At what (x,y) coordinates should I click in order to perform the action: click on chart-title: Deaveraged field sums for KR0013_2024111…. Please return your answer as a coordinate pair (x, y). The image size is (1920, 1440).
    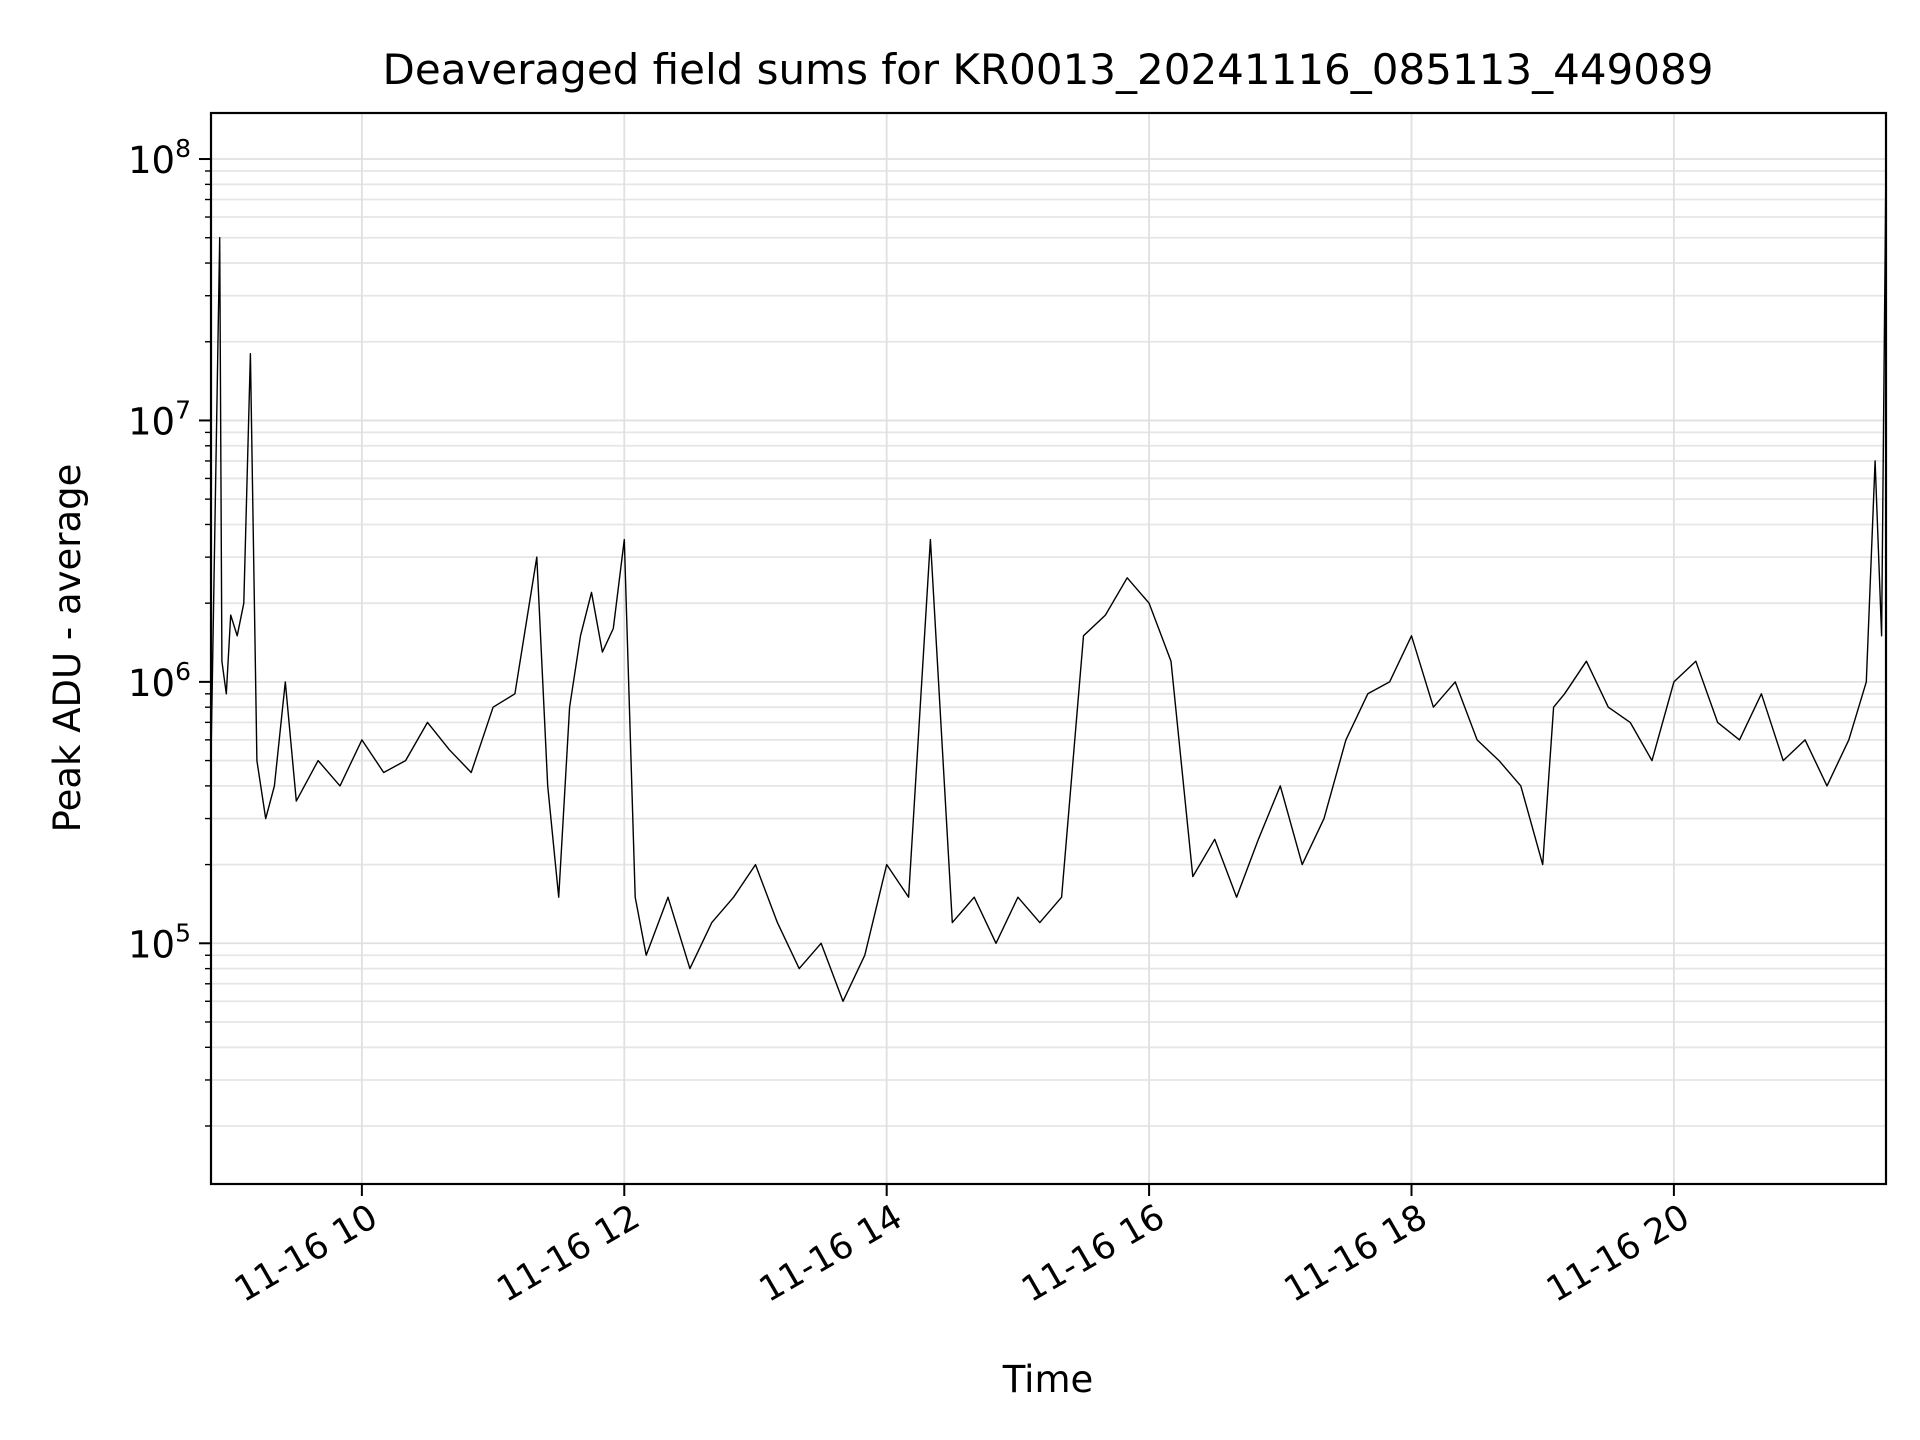
    Looking at the image, I should click on (1048, 69).